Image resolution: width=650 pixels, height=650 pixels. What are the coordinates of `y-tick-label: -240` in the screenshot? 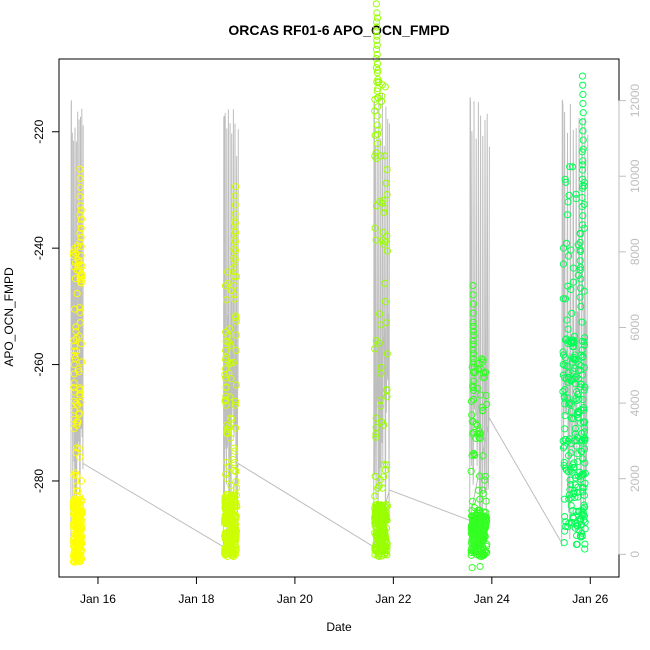 It's located at (39, 248).